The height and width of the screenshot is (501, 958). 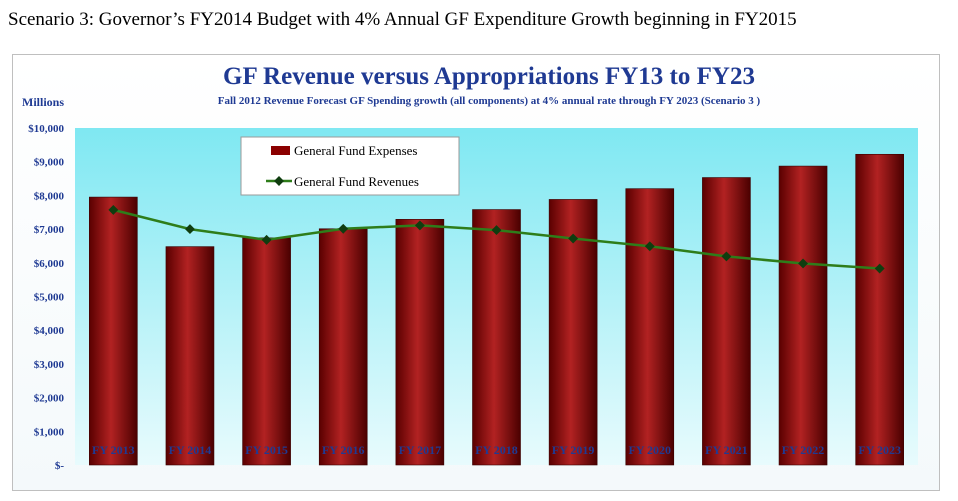 I want to click on y-tick-label: $9,000, so click(x=49, y=163).